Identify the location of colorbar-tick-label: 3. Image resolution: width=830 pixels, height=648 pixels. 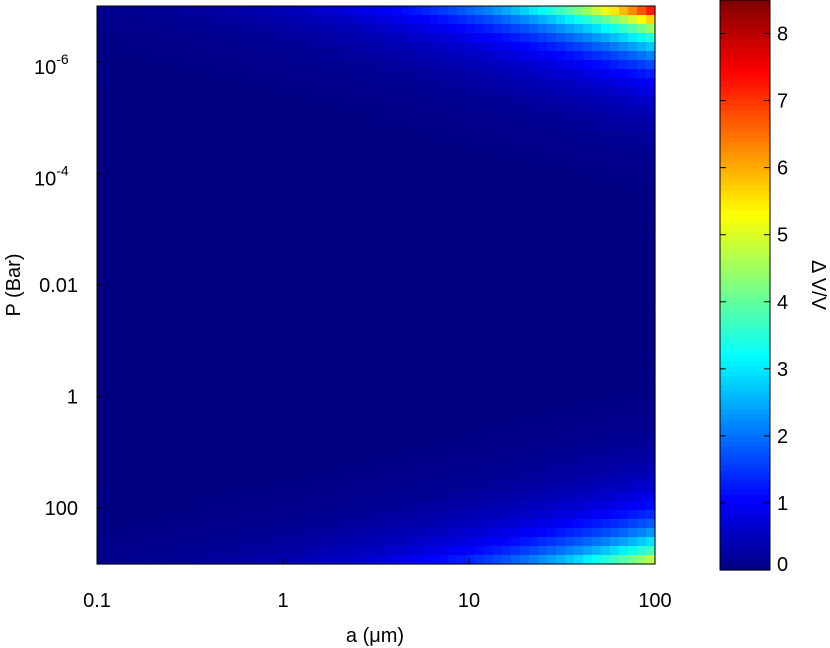
(782, 370).